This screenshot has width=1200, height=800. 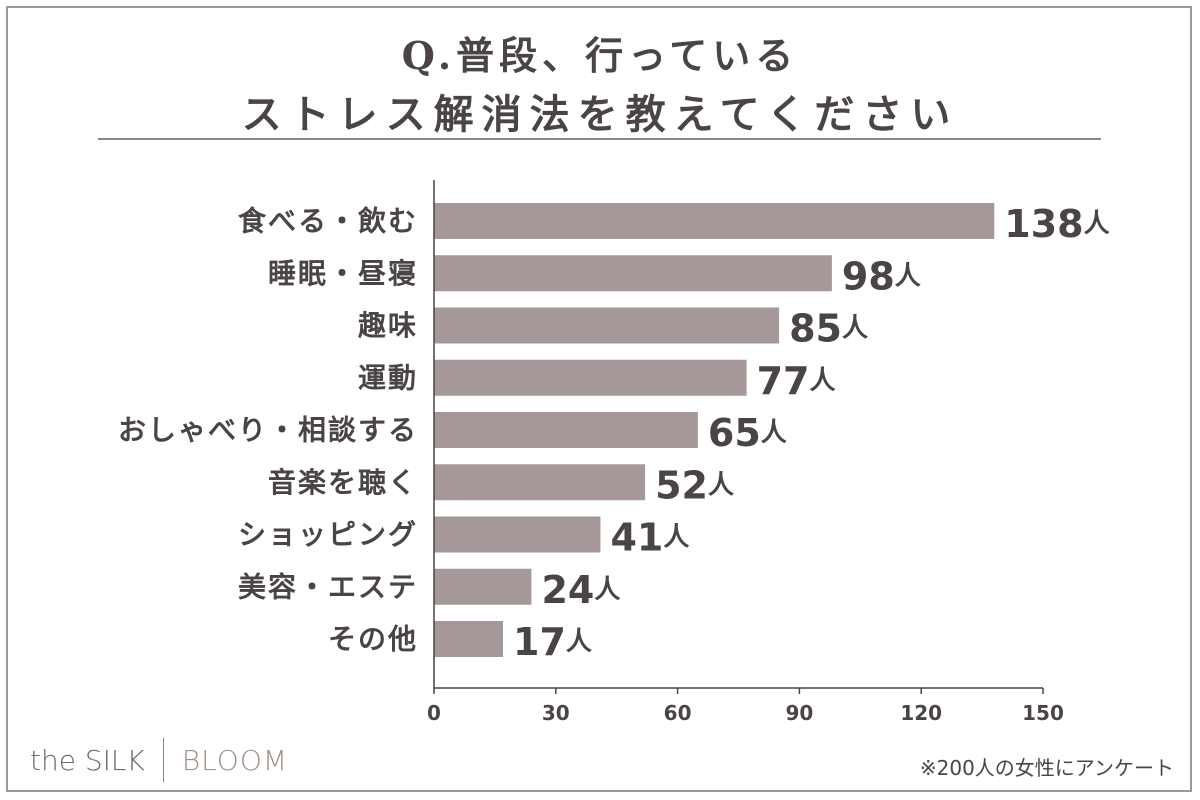 I want to click on category-label-8: その他, so click(x=373, y=639).